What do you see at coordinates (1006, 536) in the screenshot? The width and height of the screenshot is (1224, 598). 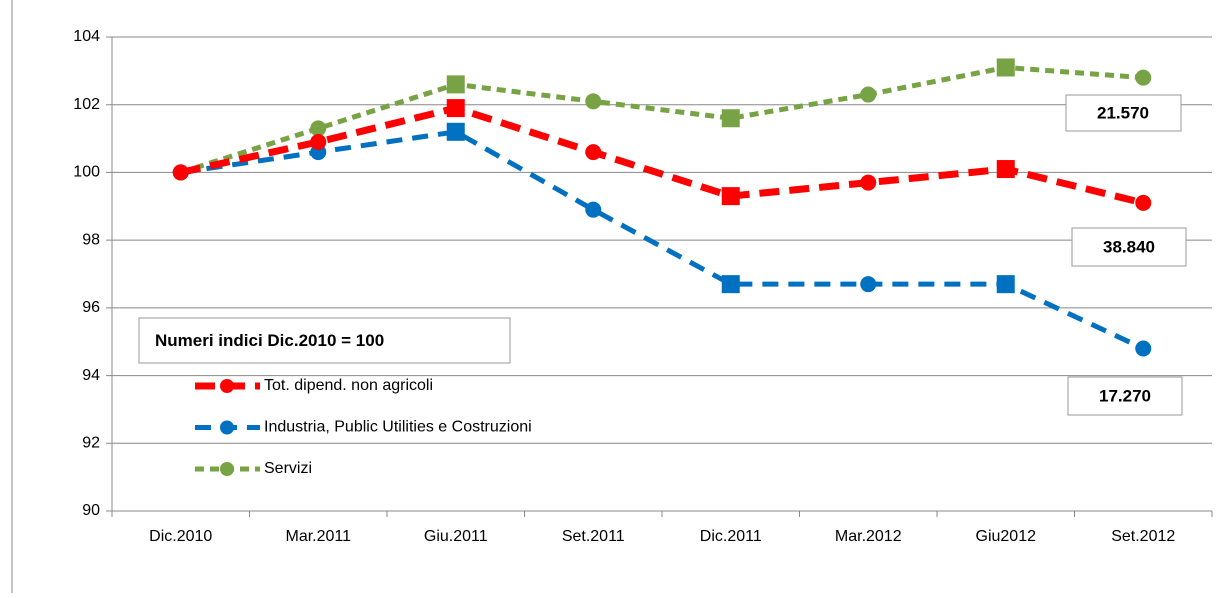 I see `x-tick-label: Giu2012` at bounding box center [1006, 536].